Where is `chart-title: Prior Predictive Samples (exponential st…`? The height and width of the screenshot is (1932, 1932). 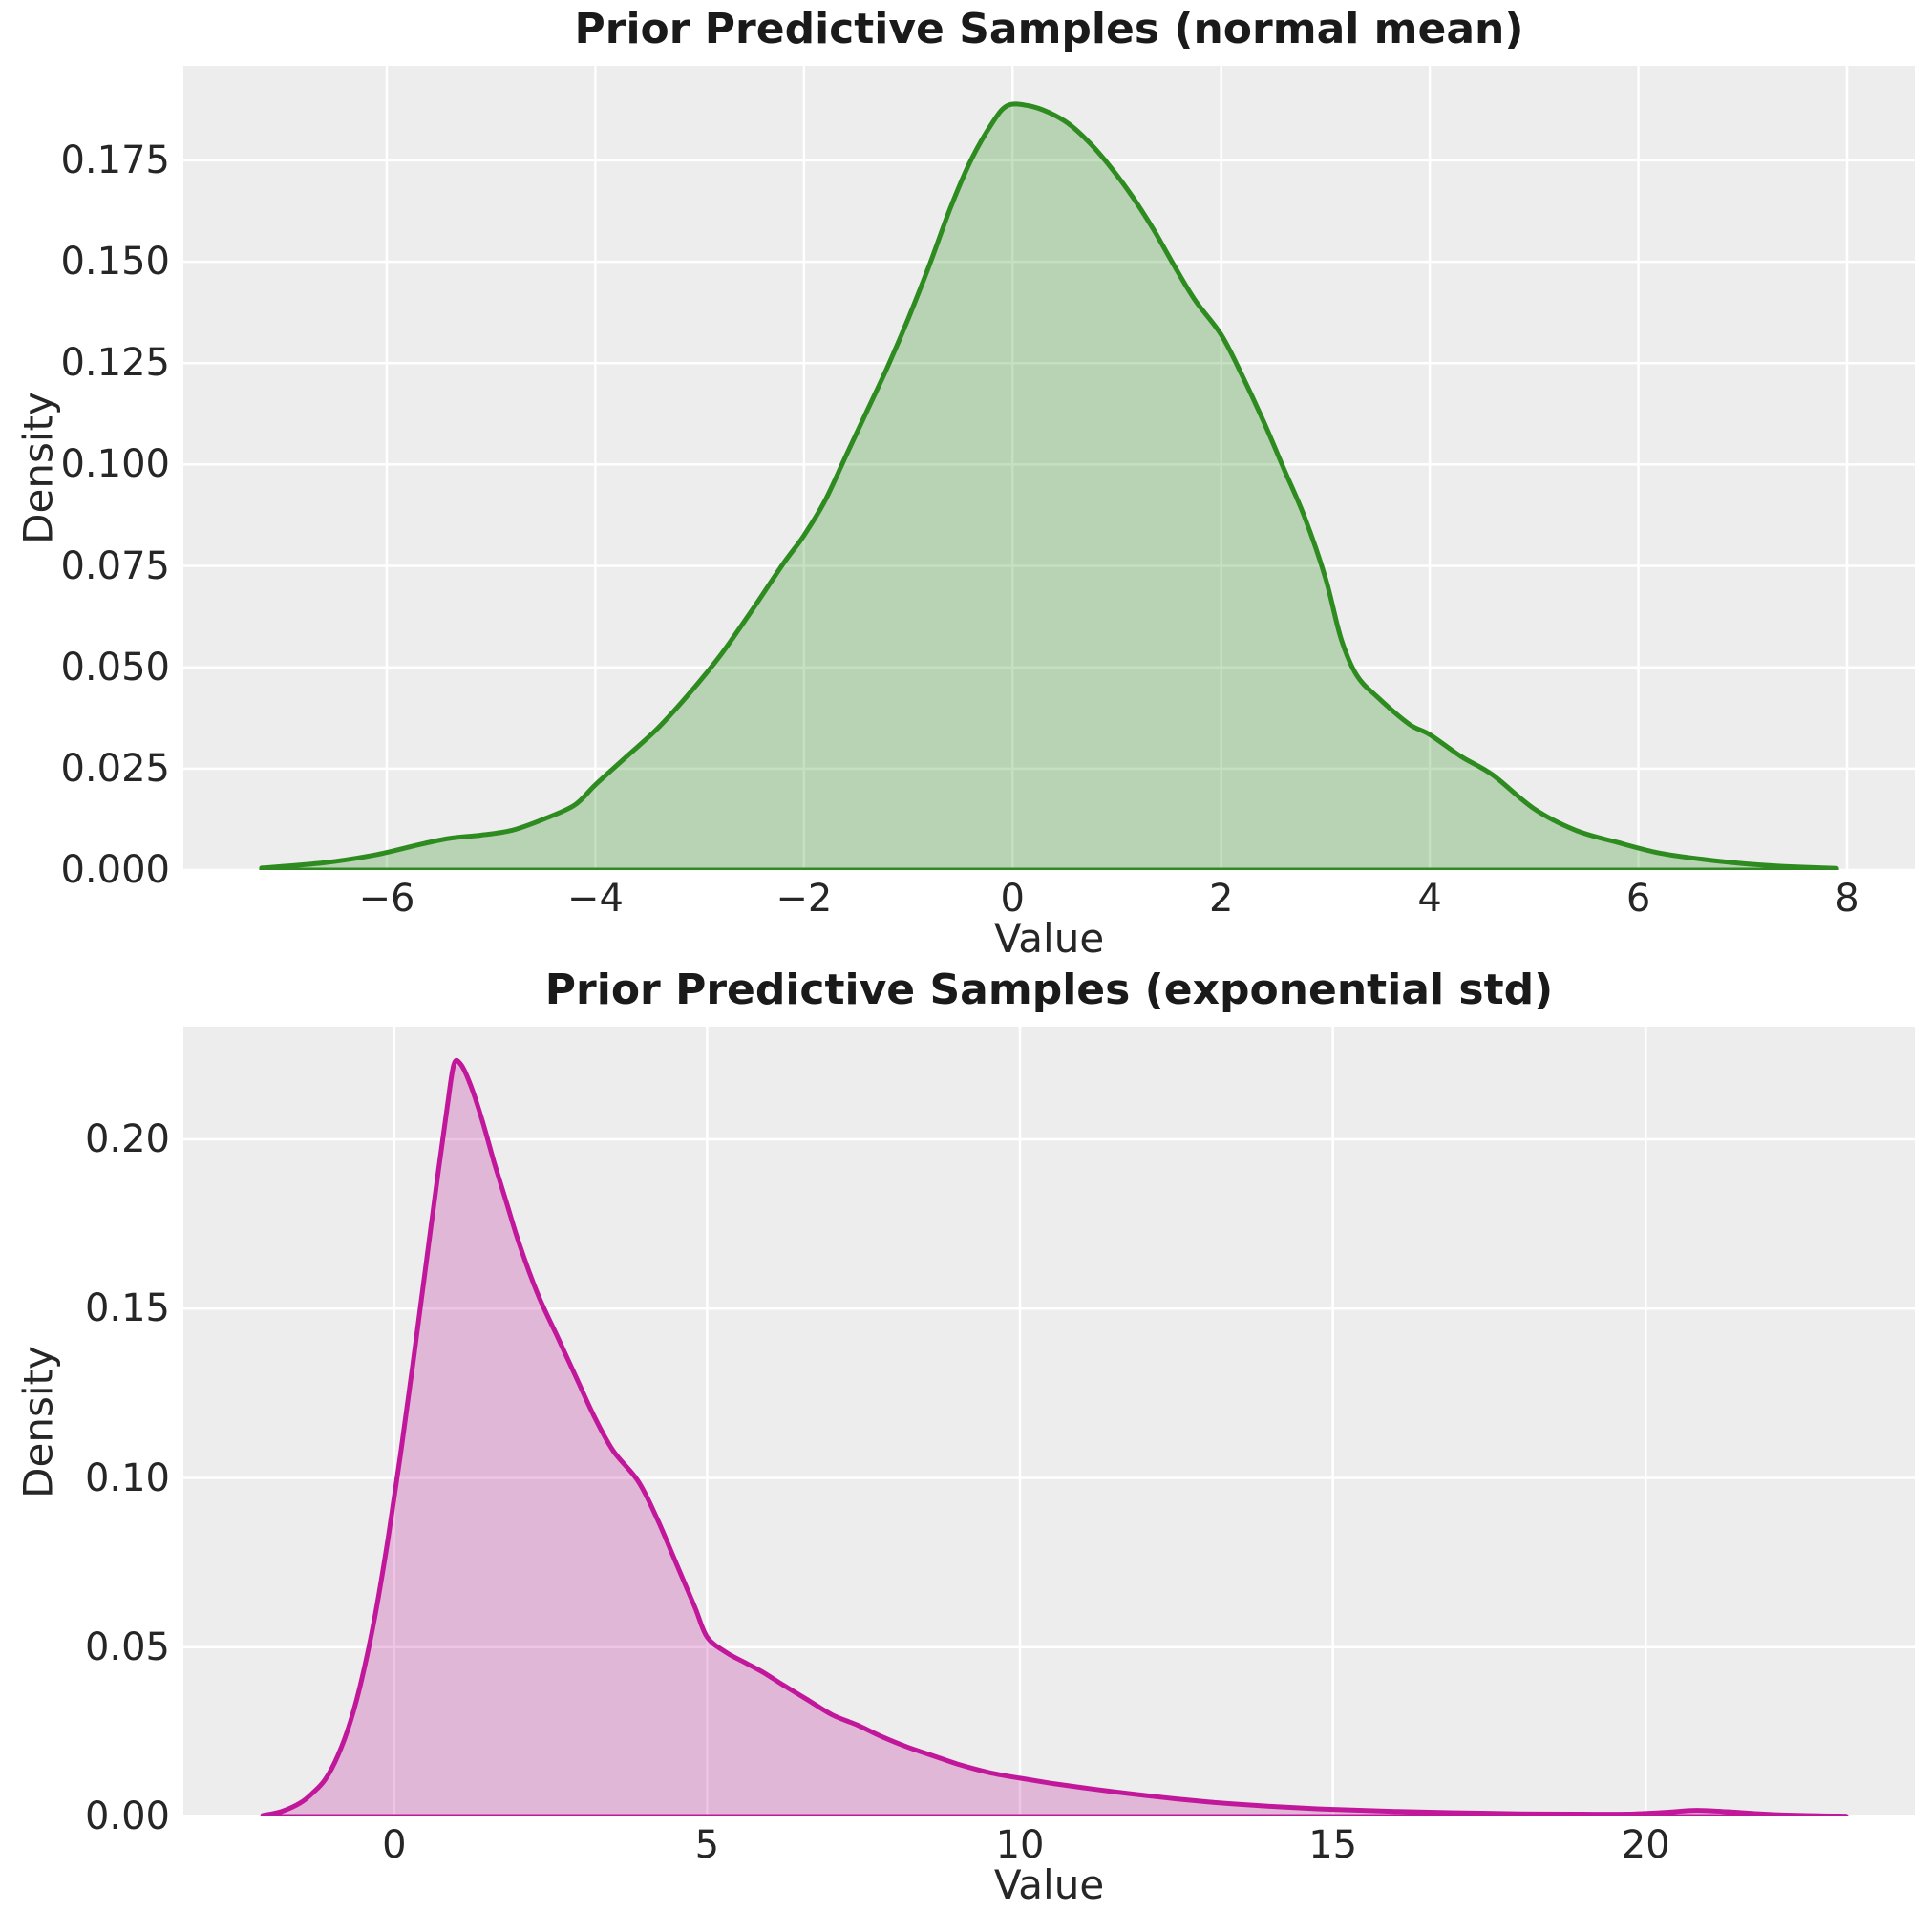
chart-title: Prior Predictive Samples (exponential st… is located at coordinates (1049, 990).